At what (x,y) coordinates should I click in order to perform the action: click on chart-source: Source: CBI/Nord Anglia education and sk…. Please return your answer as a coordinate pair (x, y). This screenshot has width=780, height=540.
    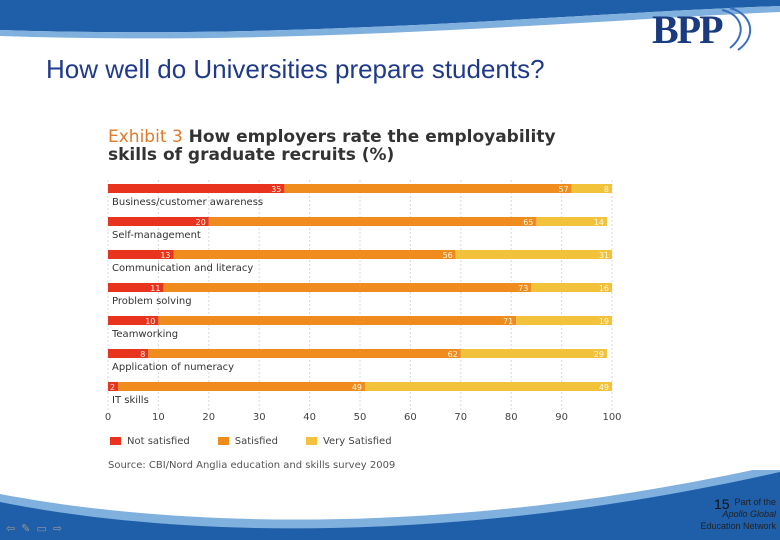
    Looking at the image, I should click on (252, 465).